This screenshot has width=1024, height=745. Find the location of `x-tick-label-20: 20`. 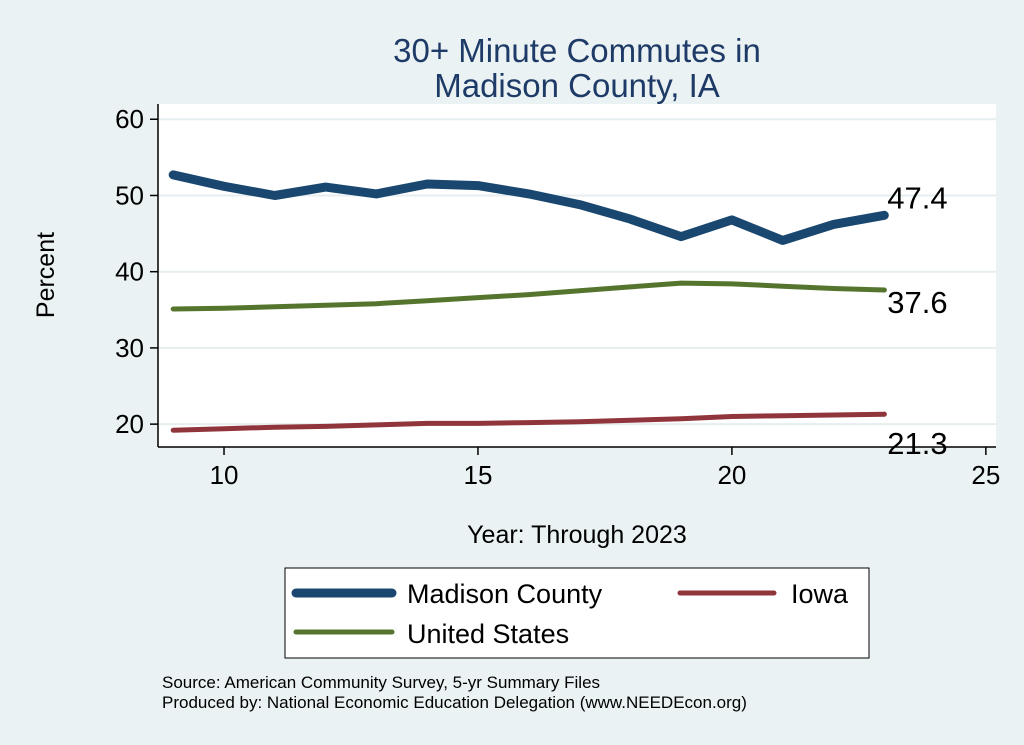

x-tick-label-20: 20 is located at coordinates (731, 475).